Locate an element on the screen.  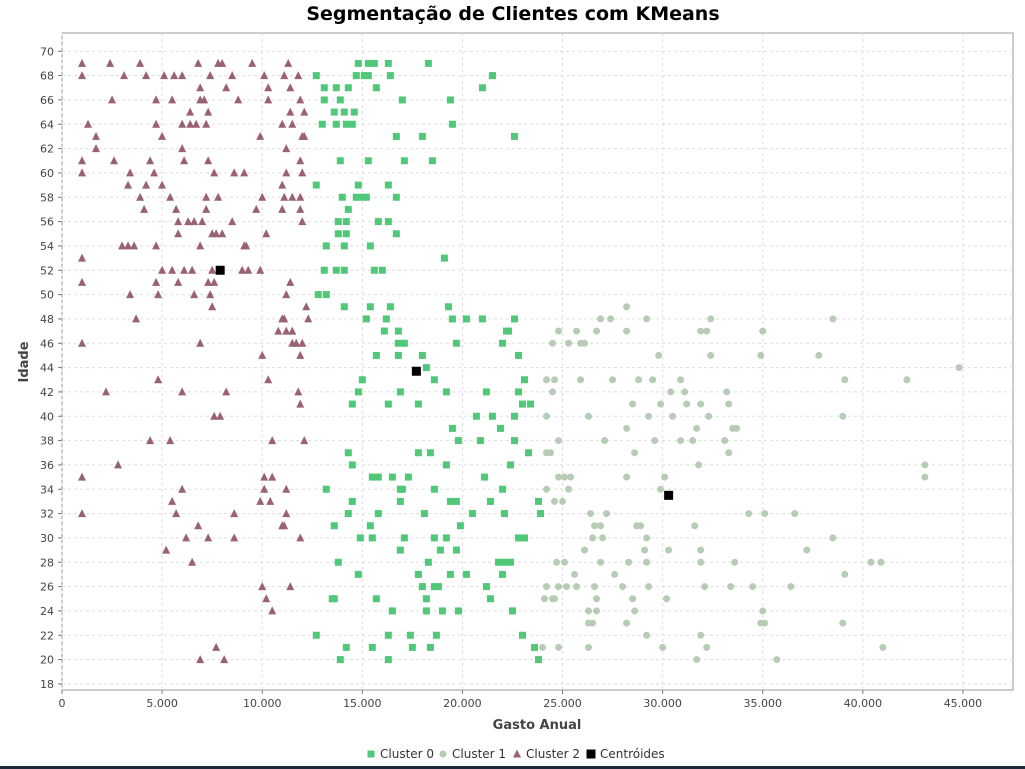
y-axis-title: Idade is located at coordinates (24, 361).